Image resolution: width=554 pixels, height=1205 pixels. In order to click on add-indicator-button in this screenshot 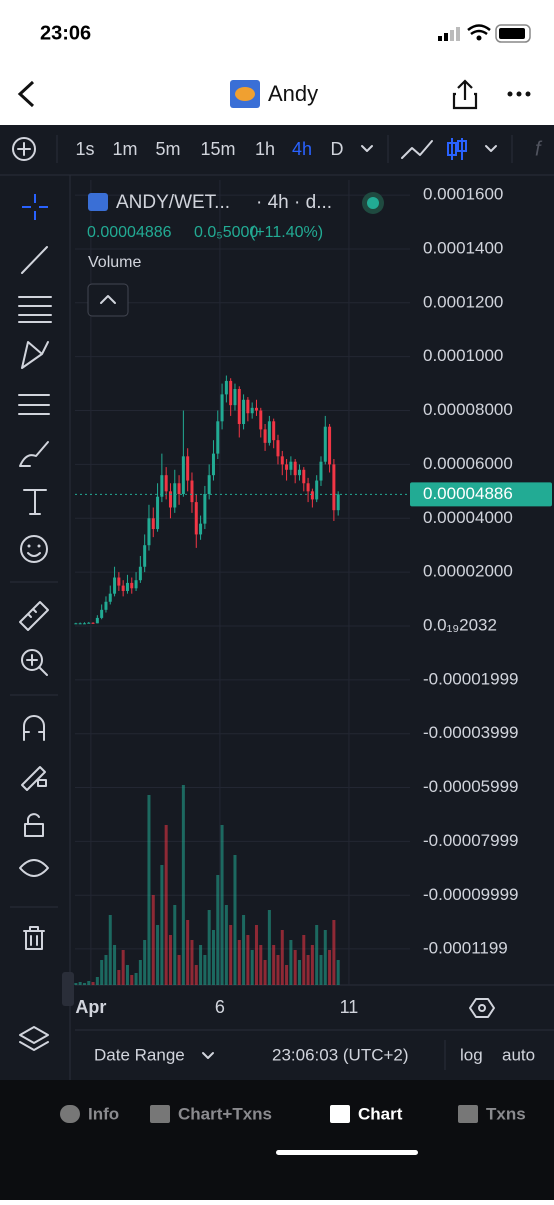, I will do `click(24, 149)`.